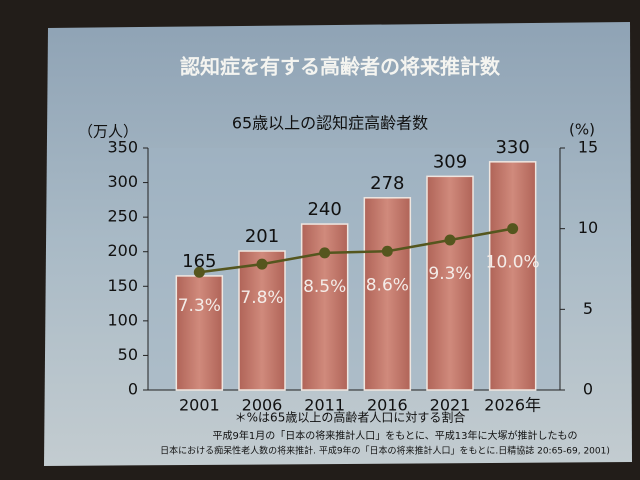 The height and width of the screenshot is (480, 640). Describe the element at coordinates (261, 298) in the screenshot. I see `line-value-label: 7.8%` at that location.